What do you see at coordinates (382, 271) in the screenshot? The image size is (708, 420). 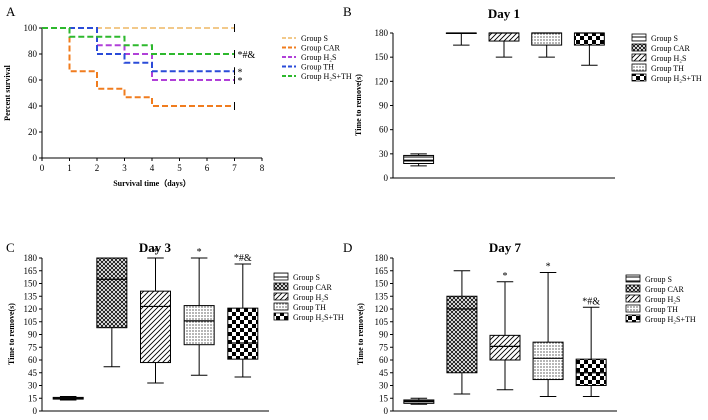 I see `y-tick-label: 165` at bounding box center [382, 271].